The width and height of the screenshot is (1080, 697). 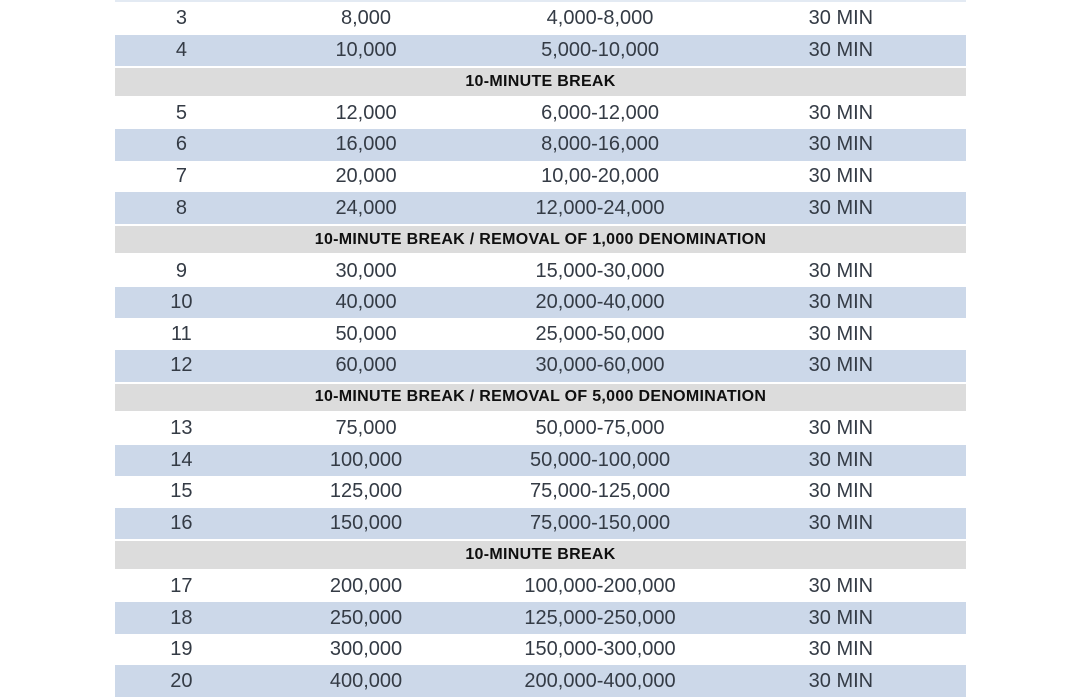 What do you see at coordinates (600, 491) in the screenshot?
I see `blinds-range-cell: 75,000-125,000` at bounding box center [600, 491].